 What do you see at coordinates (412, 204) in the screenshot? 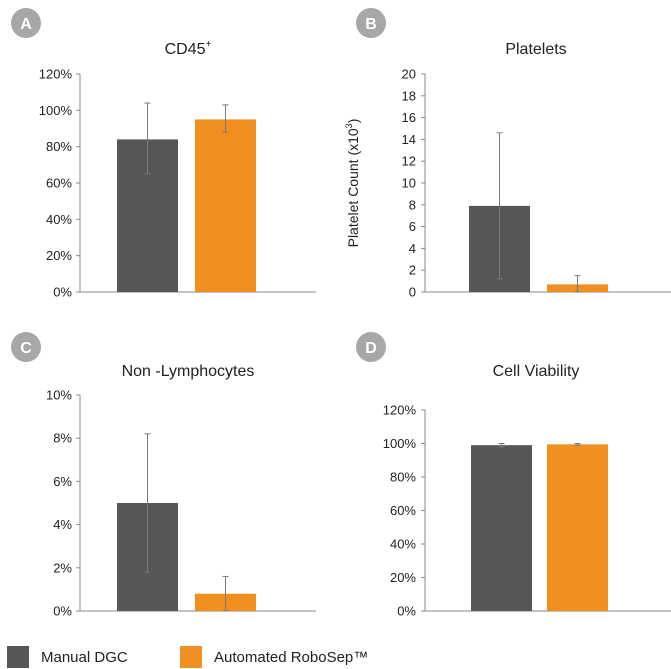
I see `y-tick-label: 8` at bounding box center [412, 204].